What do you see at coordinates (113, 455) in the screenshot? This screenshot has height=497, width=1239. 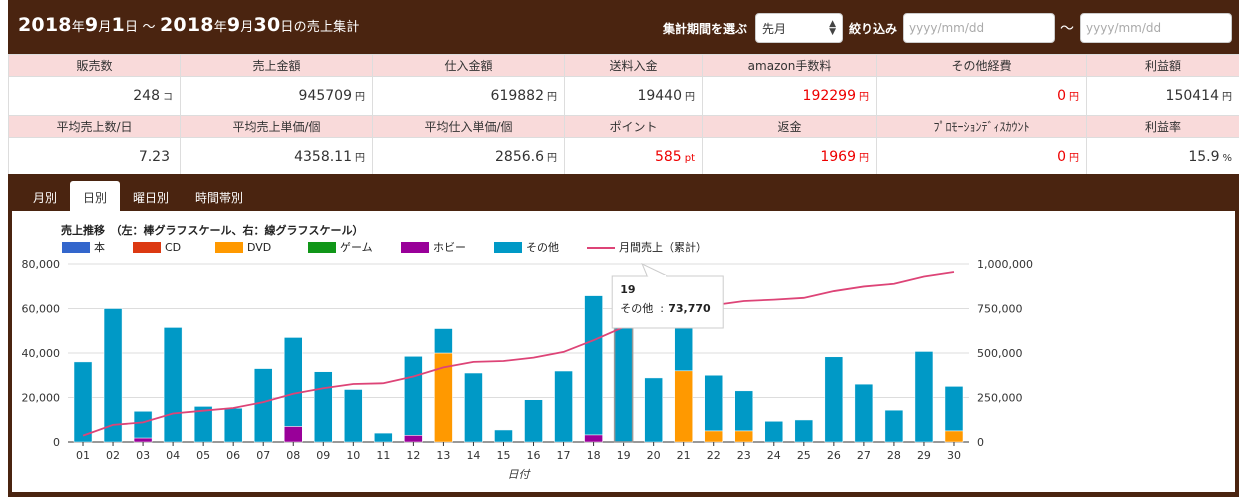 I see `x-tick-label: 02` at bounding box center [113, 455].